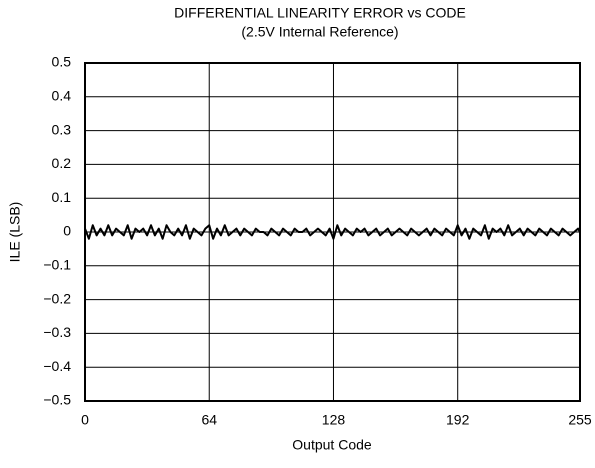  Describe the element at coordinates (334, 420) in the screenshot. I see `x-tick-label: 128` at that location.